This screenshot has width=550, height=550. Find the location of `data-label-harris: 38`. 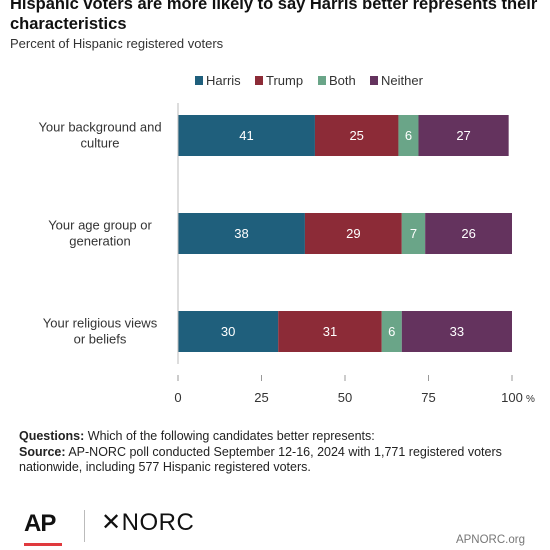

data-label-harris: 38 is located at coordinates (241, 233).